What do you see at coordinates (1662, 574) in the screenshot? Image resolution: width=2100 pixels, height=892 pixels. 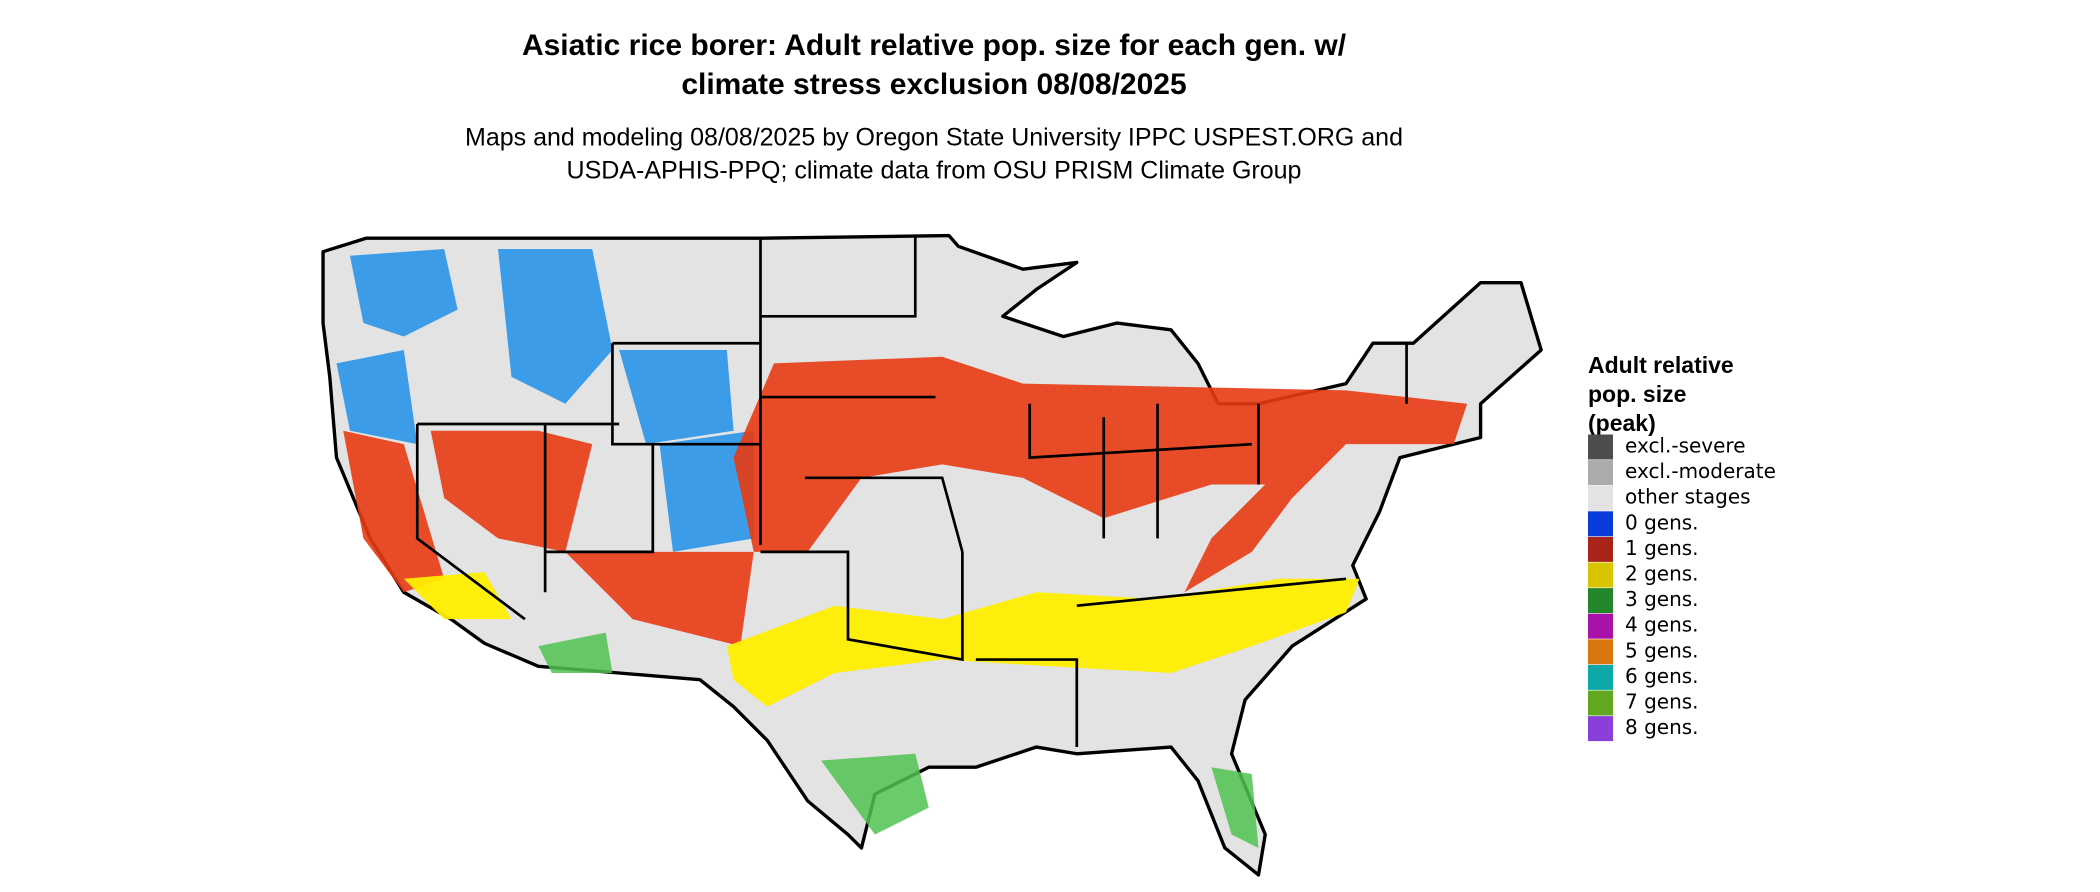 I see `legend-label: 2 gens.` at bounding box center [1662, 574].